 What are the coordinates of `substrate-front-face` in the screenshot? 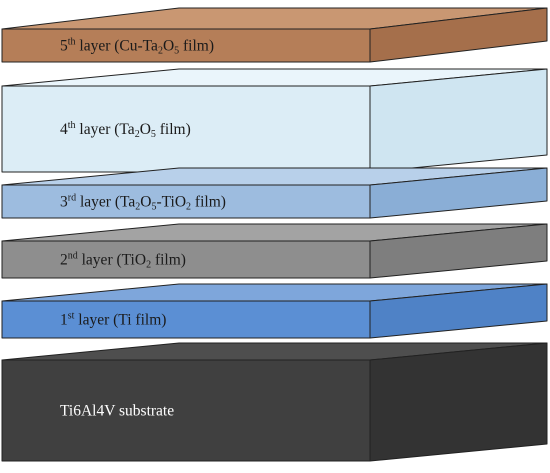 It's located at (186, 410).